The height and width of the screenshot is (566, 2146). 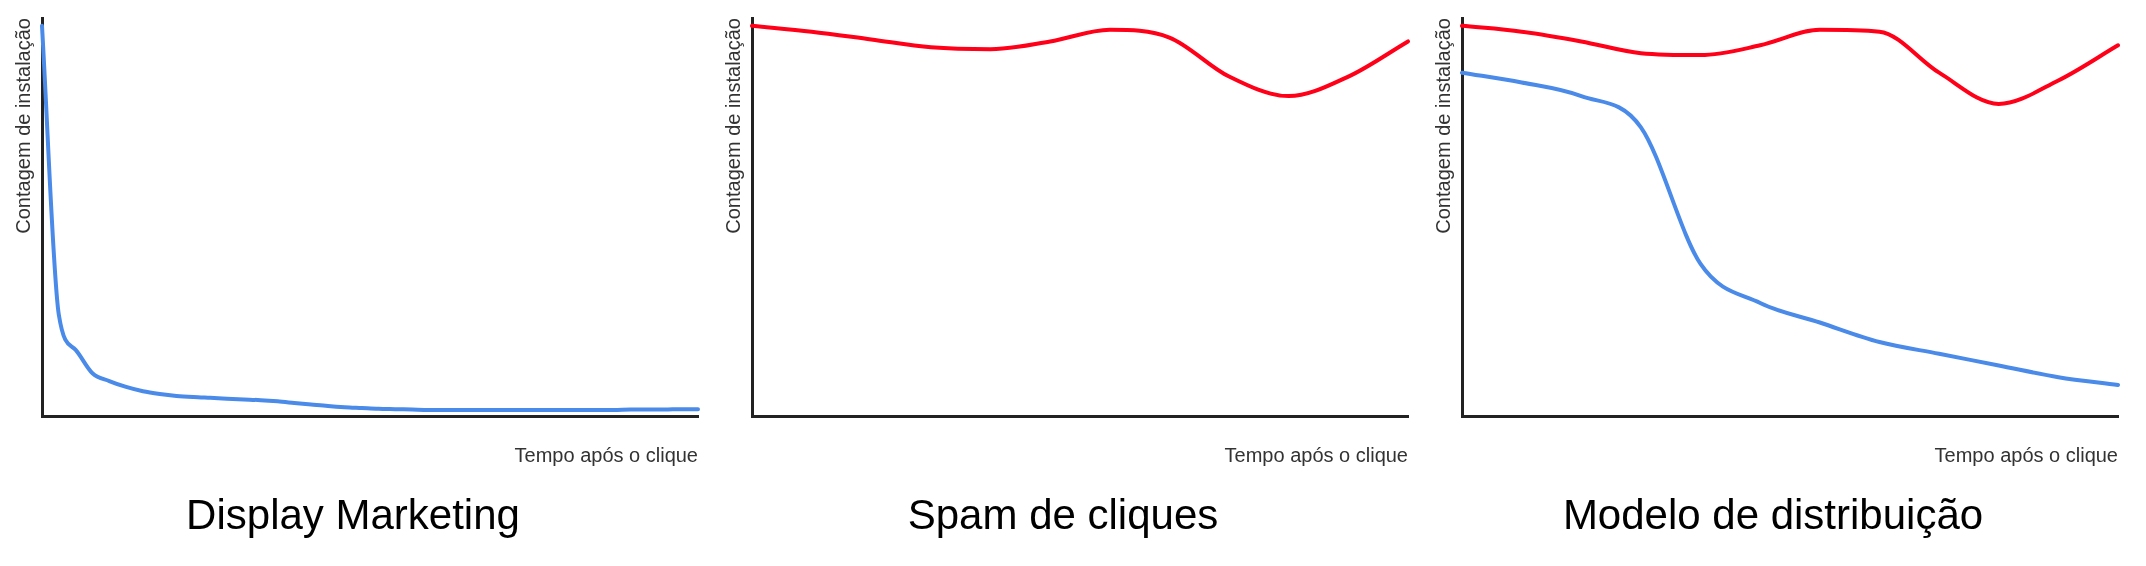 What do you see at coordinates (353, 515) in the screenshot?
I see `text: Display Marketing` at bounding box center [353, 515].